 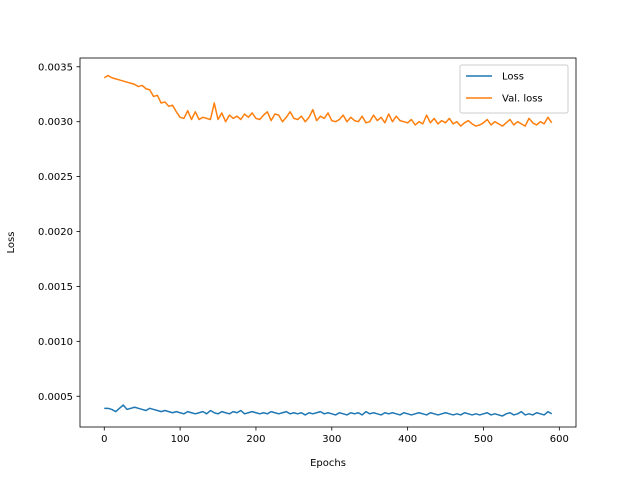 What do you see at coordinates (55, 342) in the screenshot?
I see `y-tick-label: 0.0010` at bounding box center [55, 342].